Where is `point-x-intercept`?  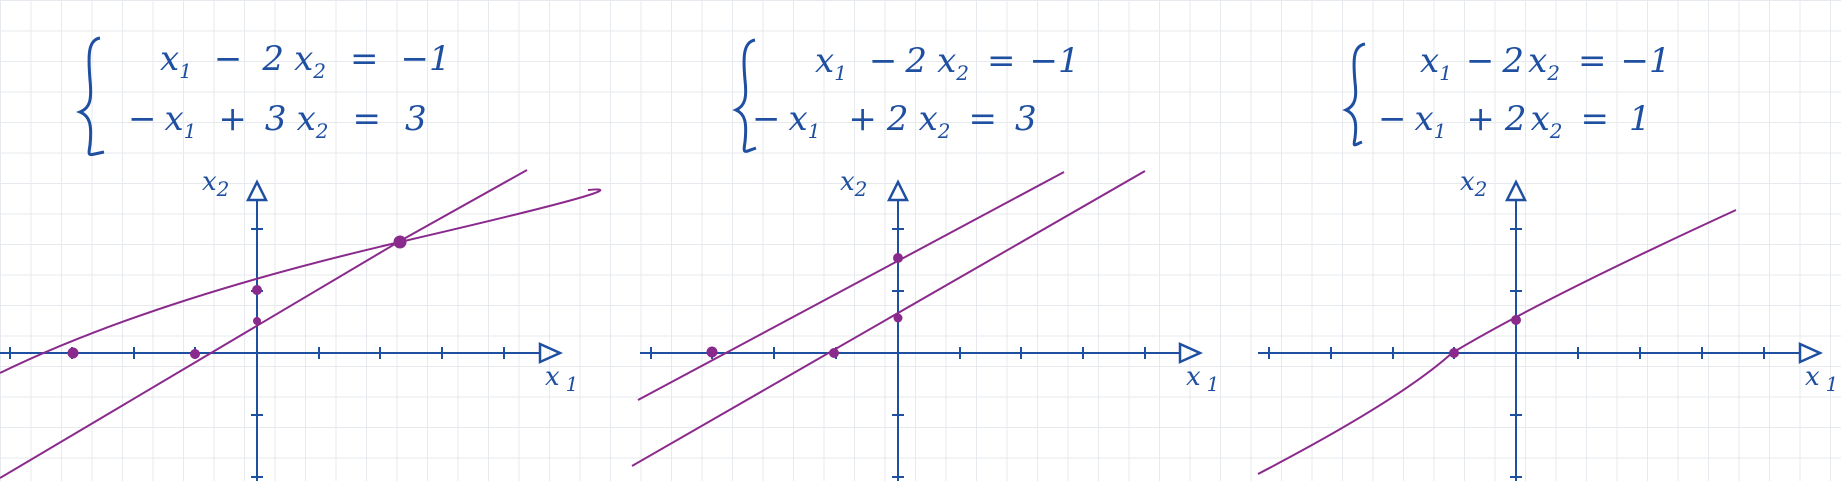
point-x-intercept is located at coordinates (1454, 353).